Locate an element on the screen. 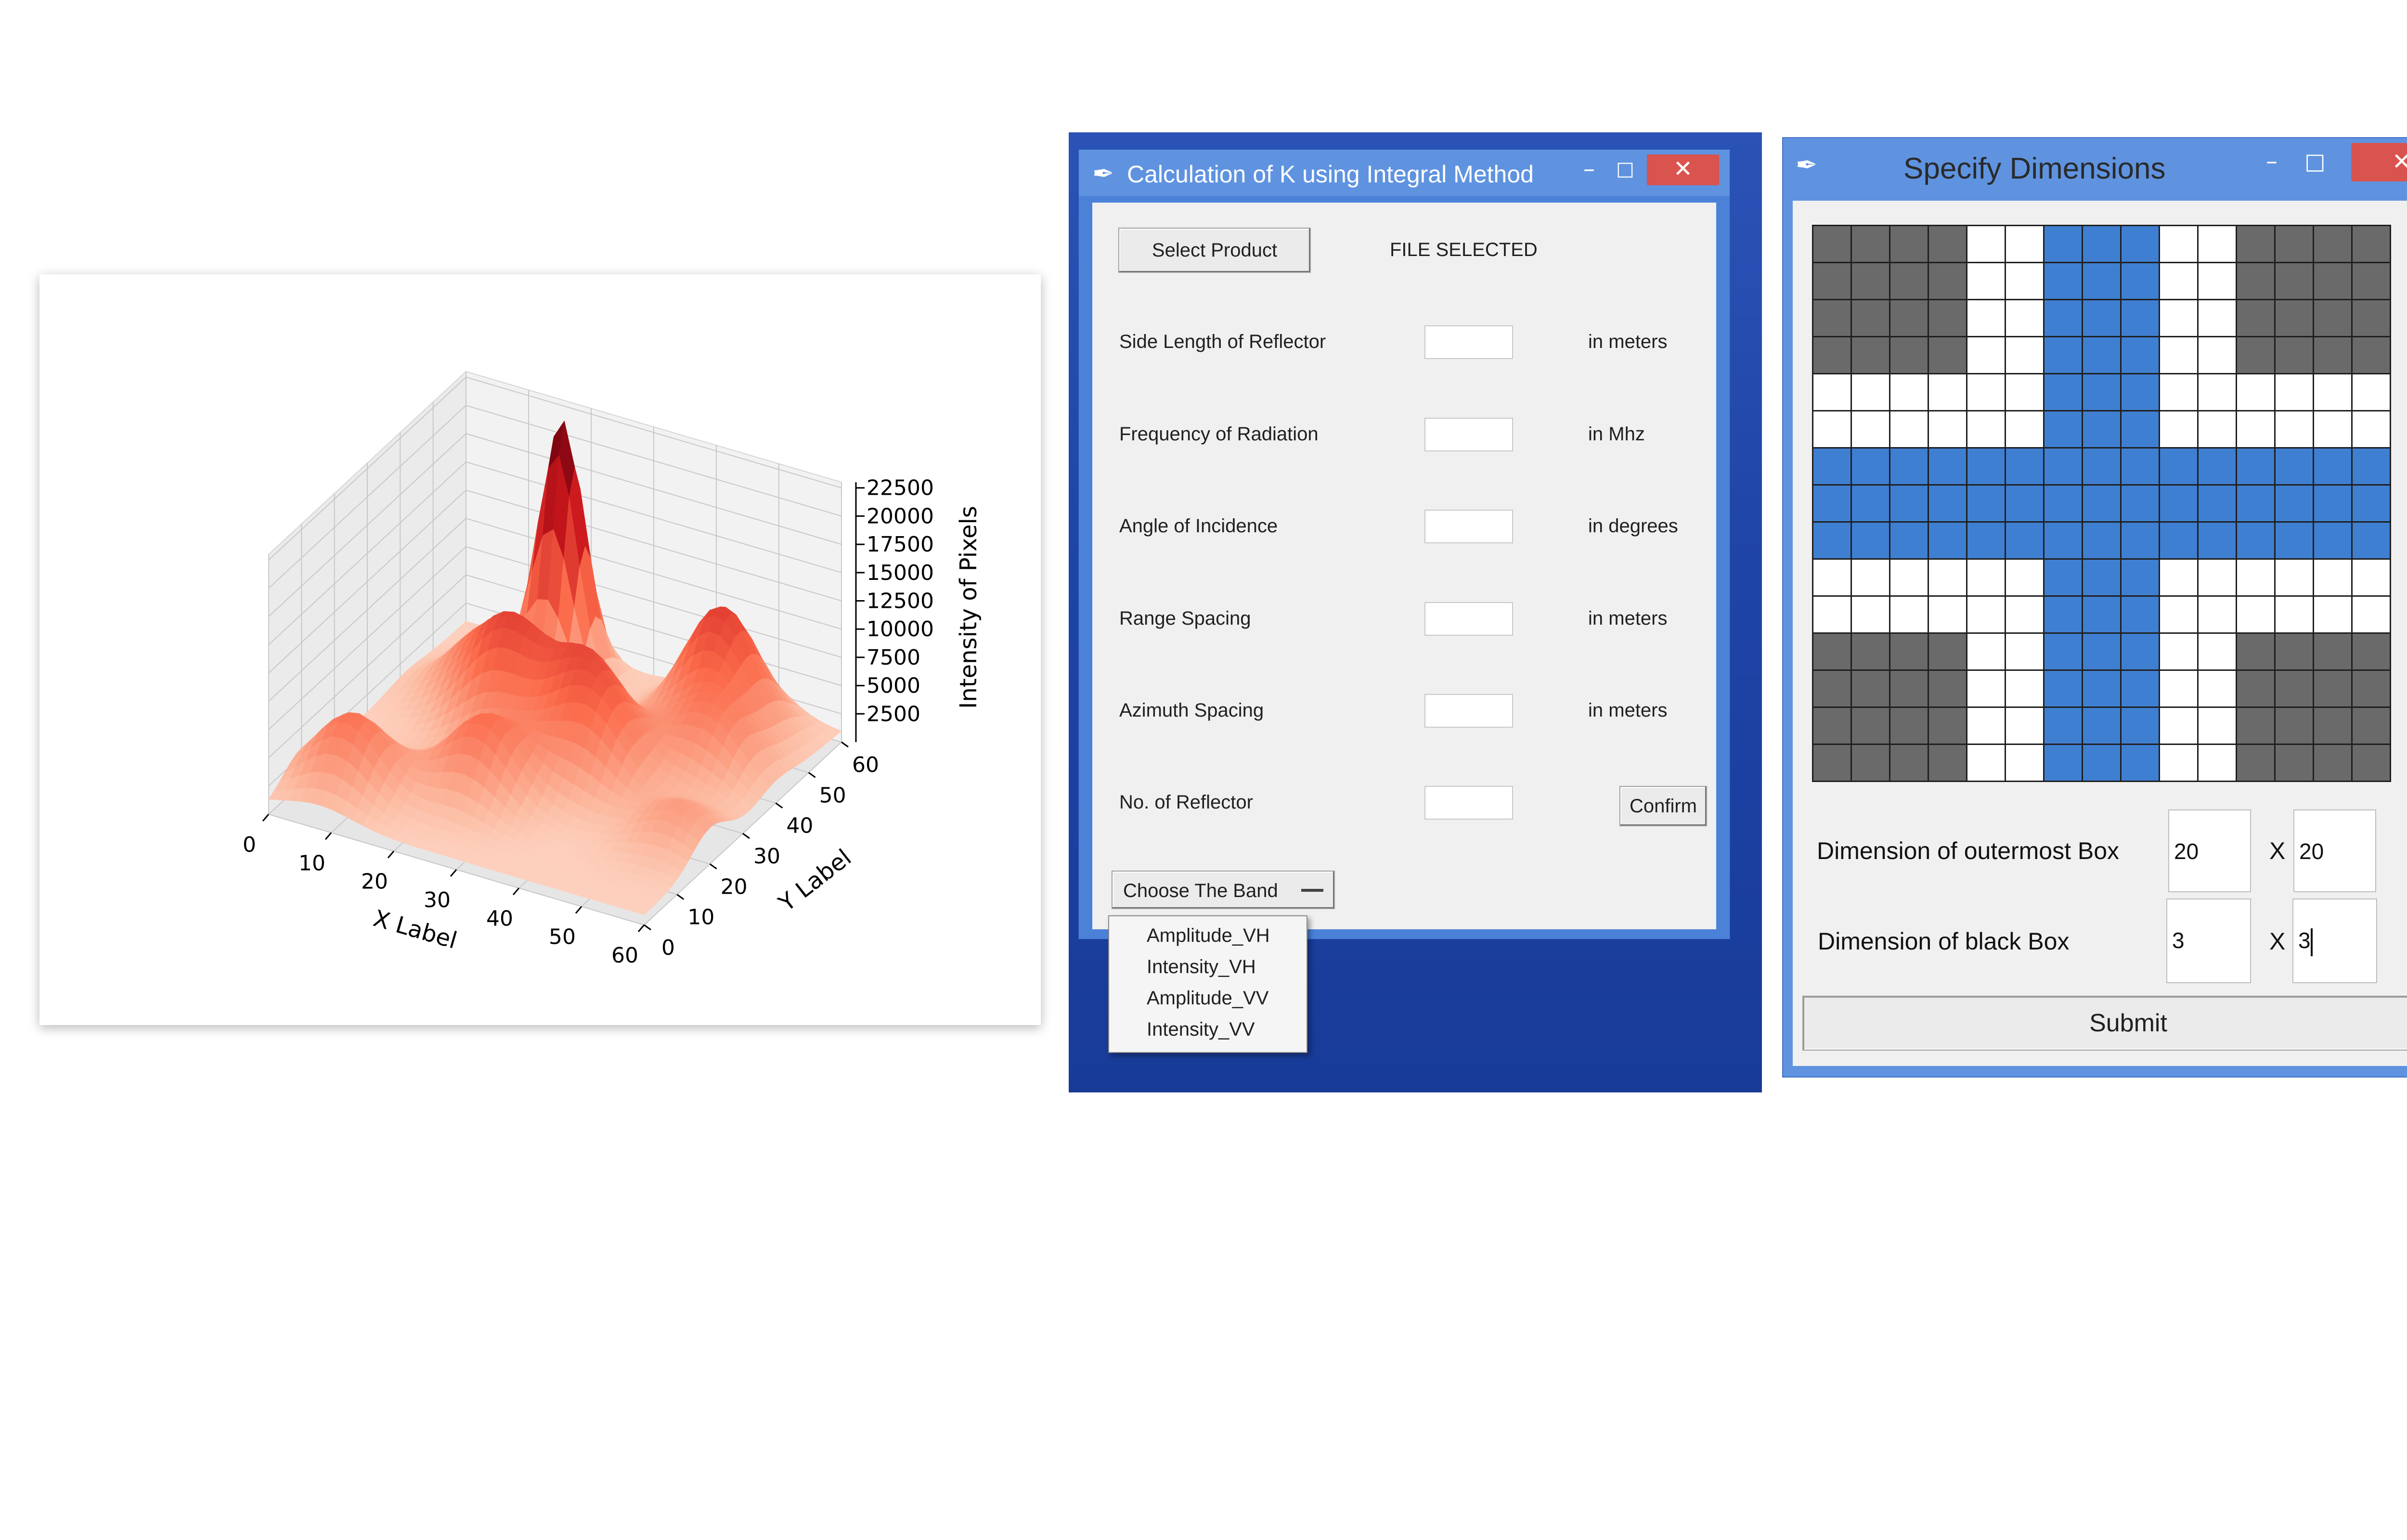  menu-item-amplitude-vh: Amplitude_VH is located at coordinates (1208, 935).